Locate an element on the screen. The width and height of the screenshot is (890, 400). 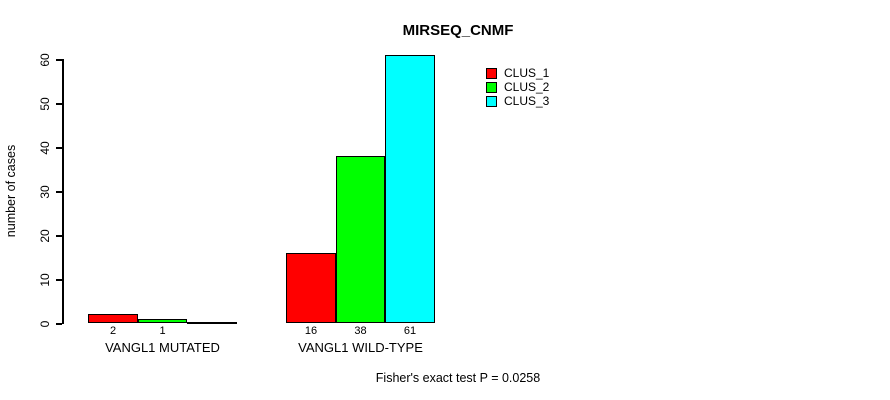
y-tick-label: 50 is located at coordinates (45, 103).